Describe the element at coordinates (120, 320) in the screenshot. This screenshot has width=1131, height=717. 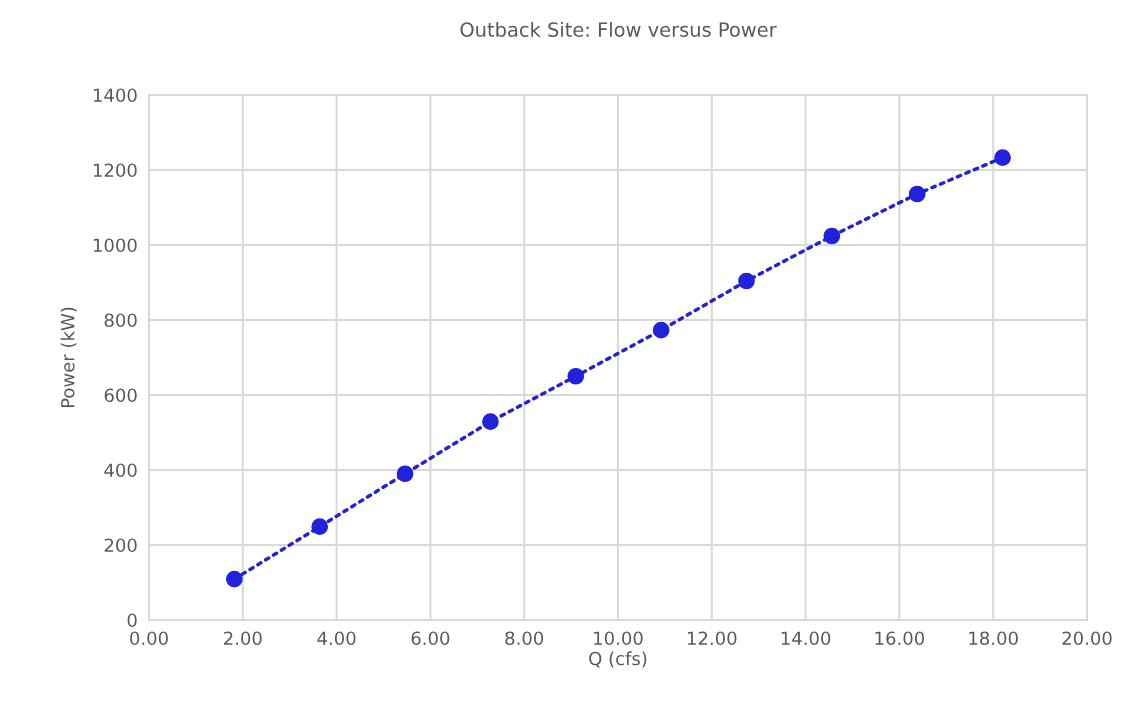
I see `y-tick-label: 800` at that location.